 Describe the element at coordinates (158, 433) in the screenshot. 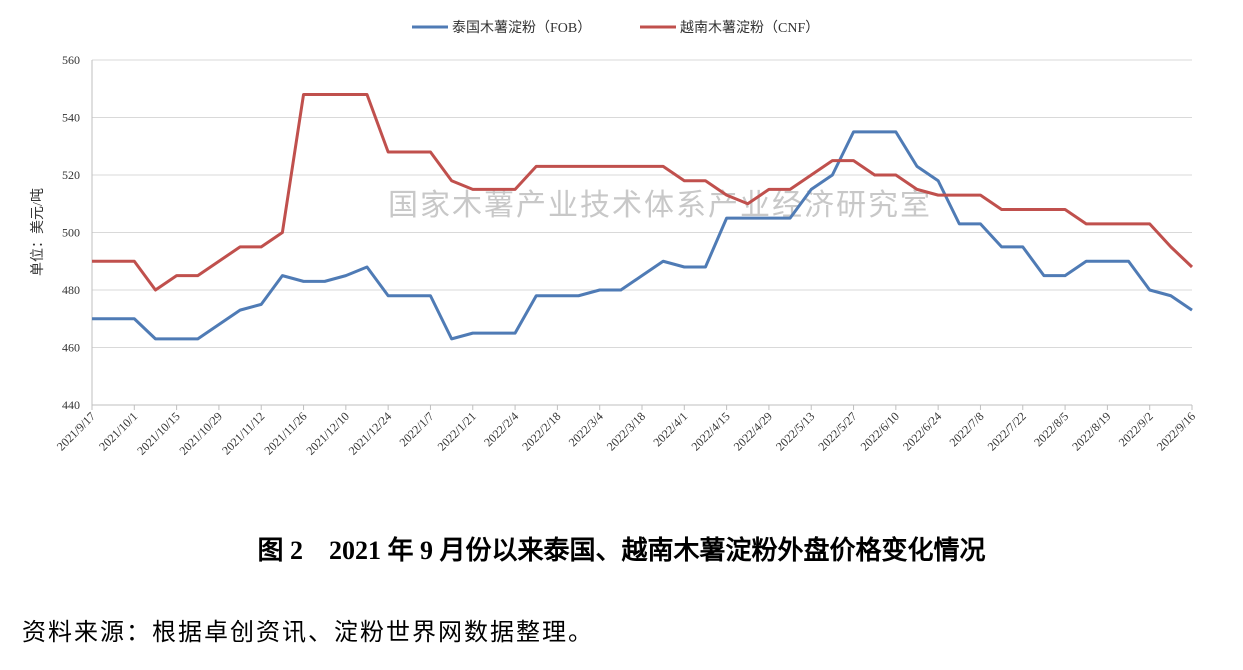

I see `x-tick-label: 2021/10/15` at that location.